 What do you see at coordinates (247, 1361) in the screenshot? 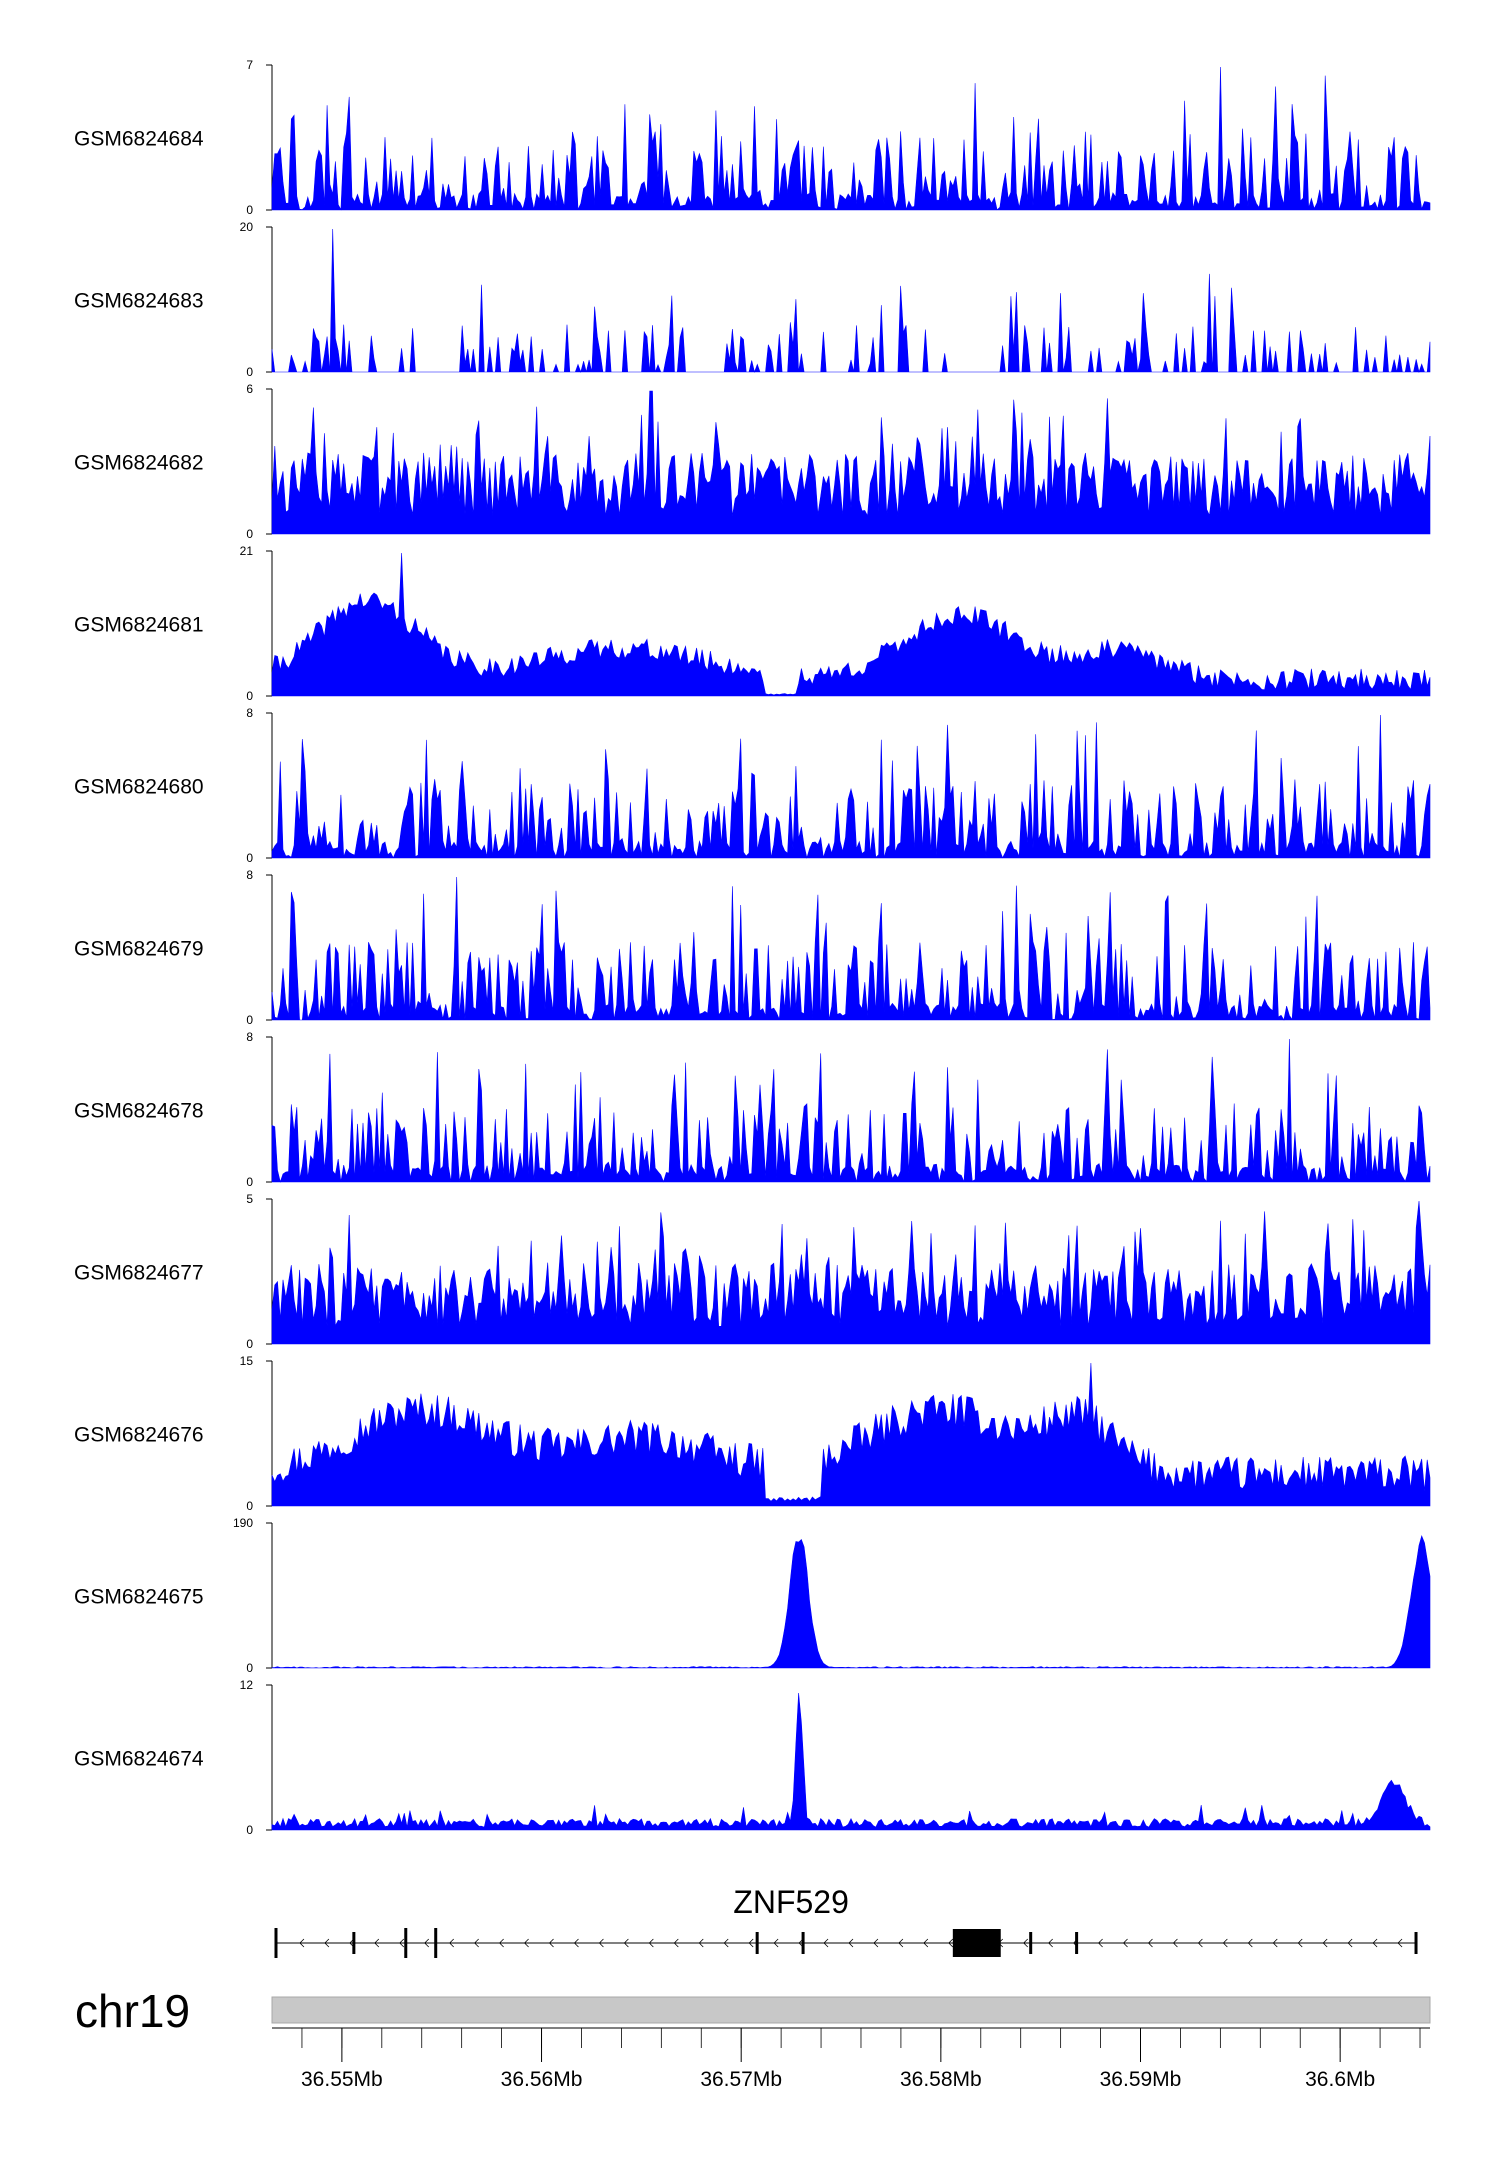
I see `y-axis-max-label: 15` at bounding box center [247, 1361].